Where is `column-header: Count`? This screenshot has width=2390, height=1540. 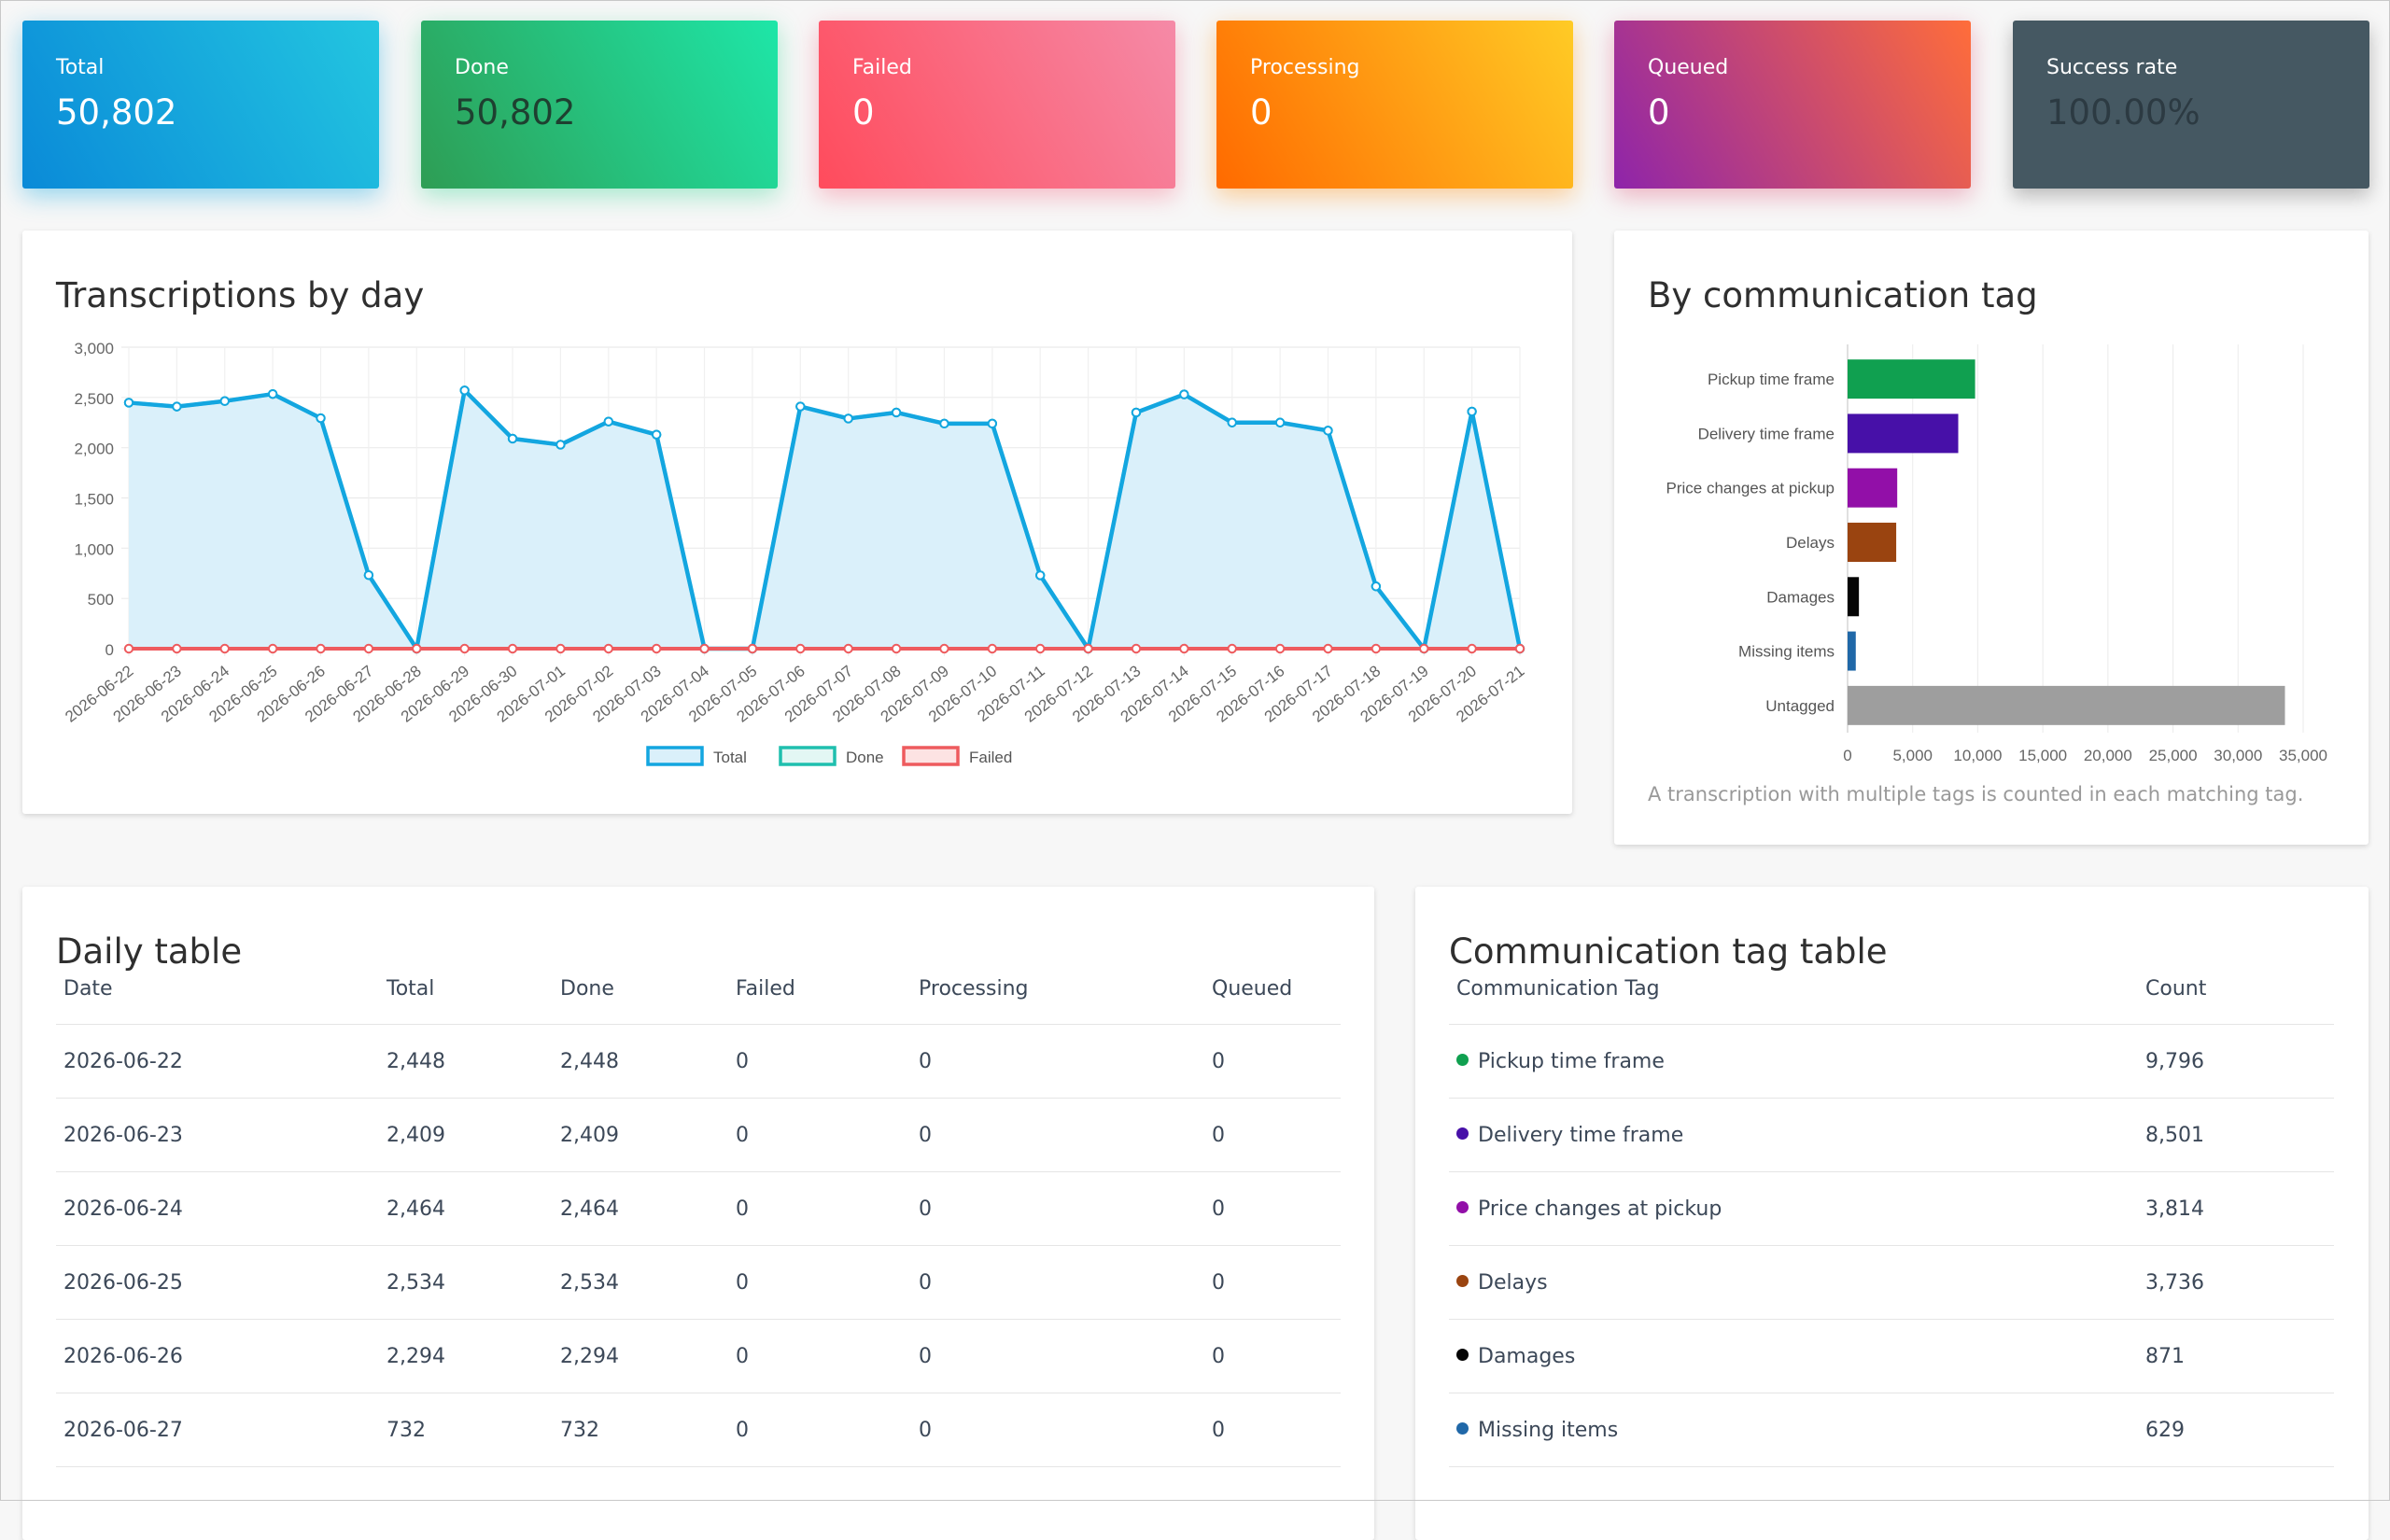
column-header: Count is located at coordinates (2236, 989).